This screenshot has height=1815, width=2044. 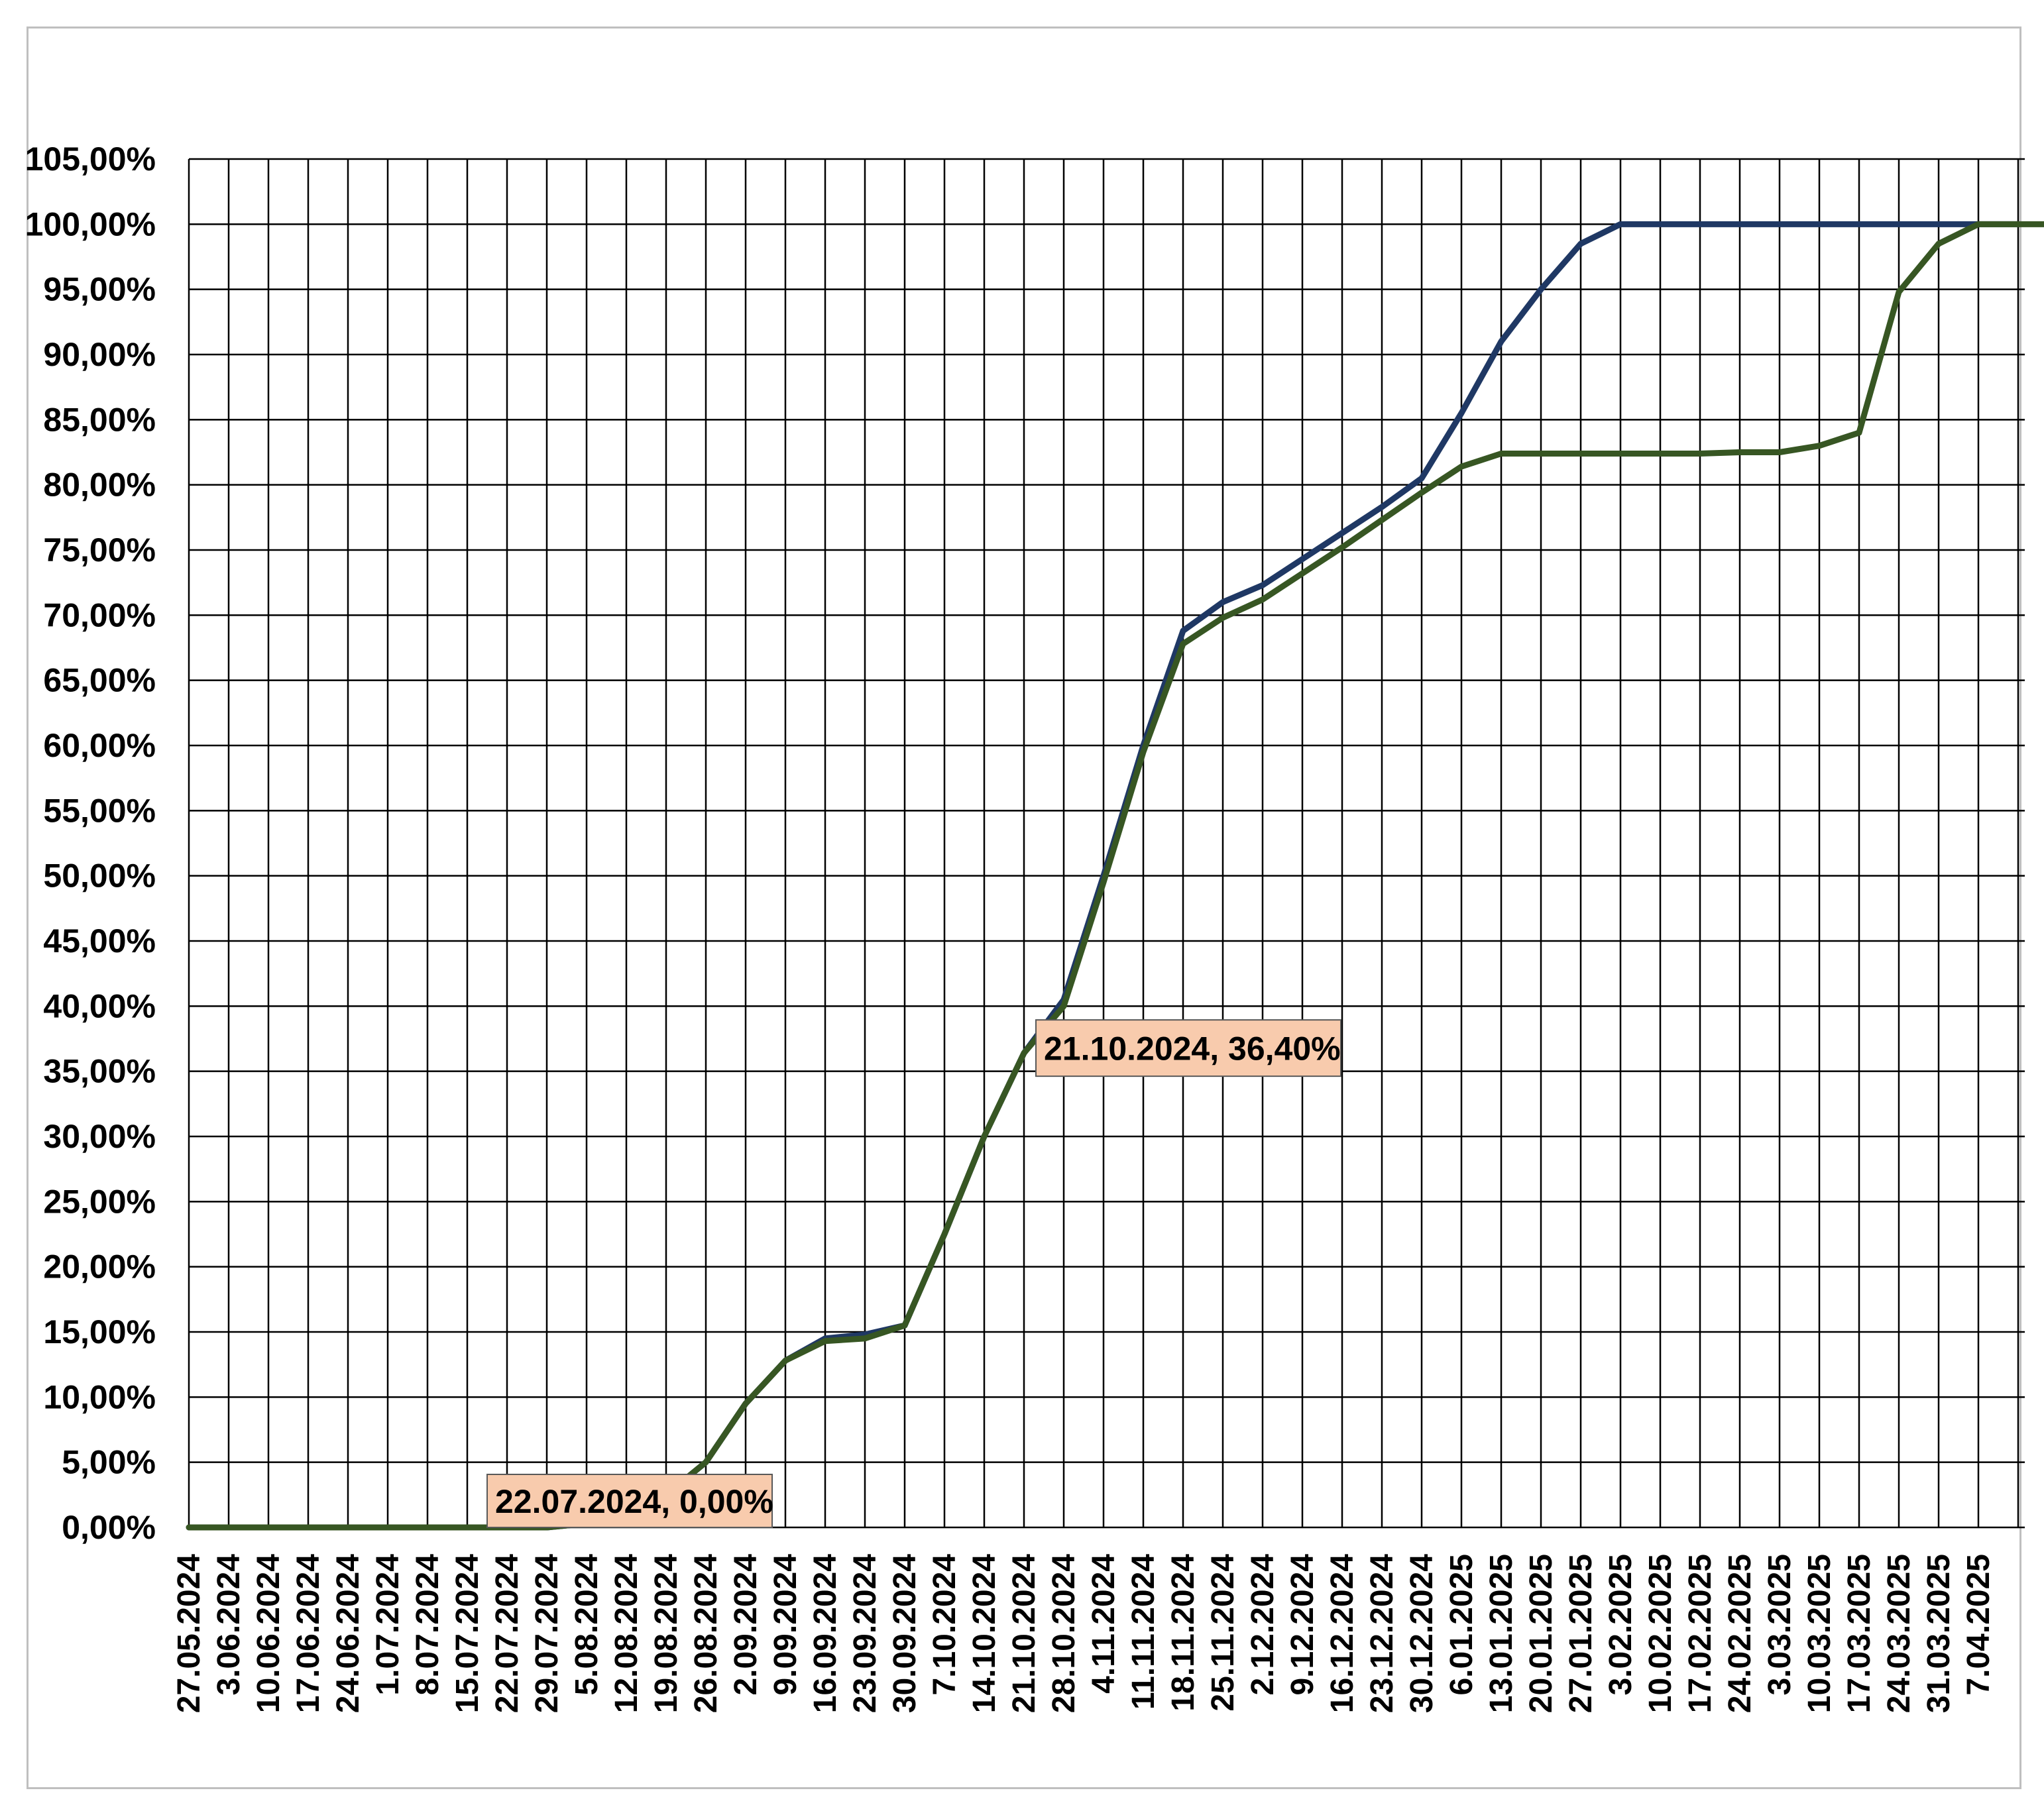 I want to click on y-tick-label: 20,00%, so click(x=99, y=1267).